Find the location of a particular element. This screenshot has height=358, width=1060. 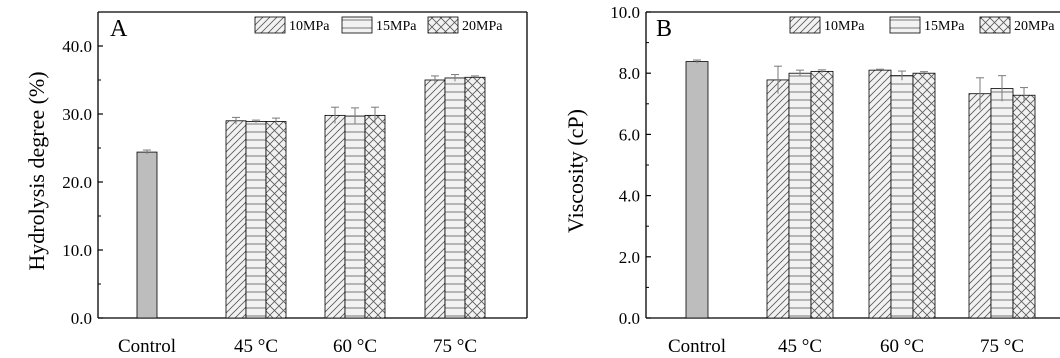

y-axis-title: Viscosity (cP) is located at coordinates (575, 171).